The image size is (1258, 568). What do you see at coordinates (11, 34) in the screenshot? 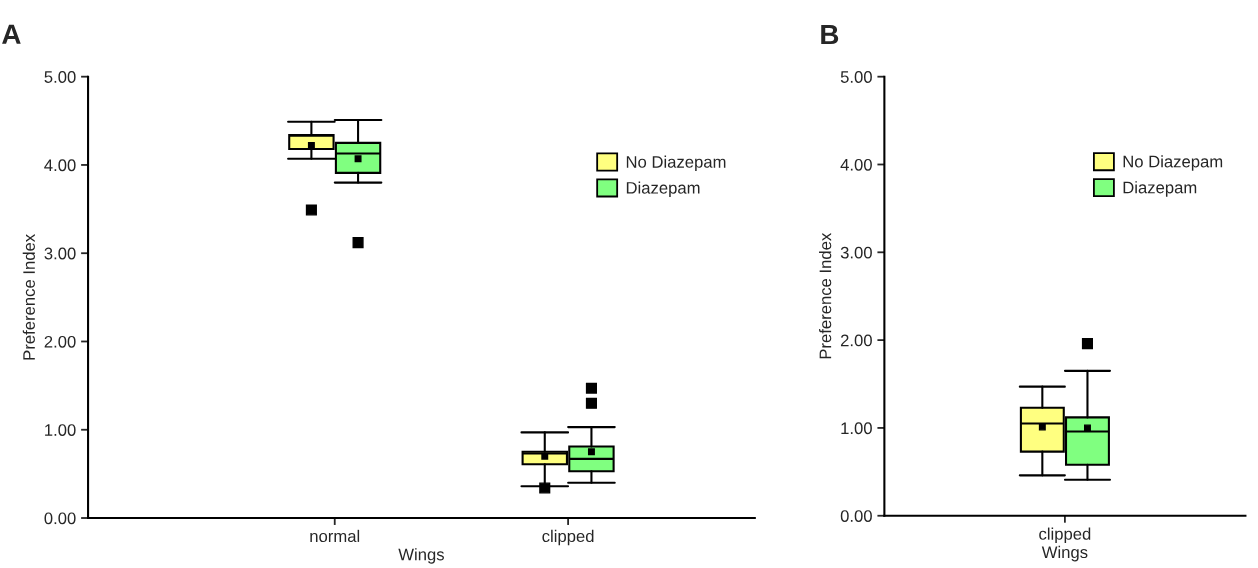
I see `chart-title: A` at bounding box center [11, 34].